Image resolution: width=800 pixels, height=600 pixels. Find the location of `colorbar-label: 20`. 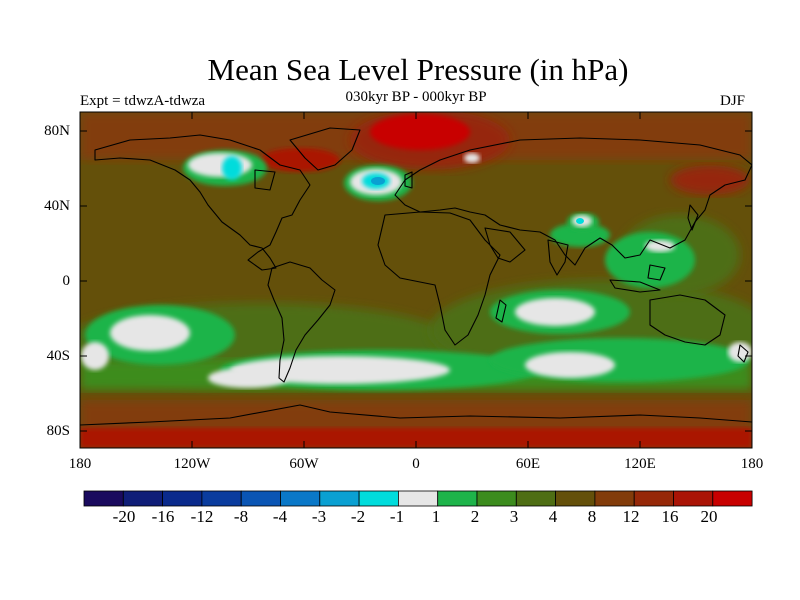

colorbar-label: 20 is located at coordinates (709, 516).